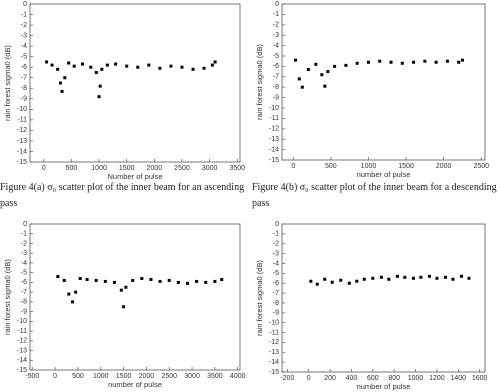 The width and height of the screenshot is (500, 392). I want to click on x-tick-label: 3500, so click(215, 376).